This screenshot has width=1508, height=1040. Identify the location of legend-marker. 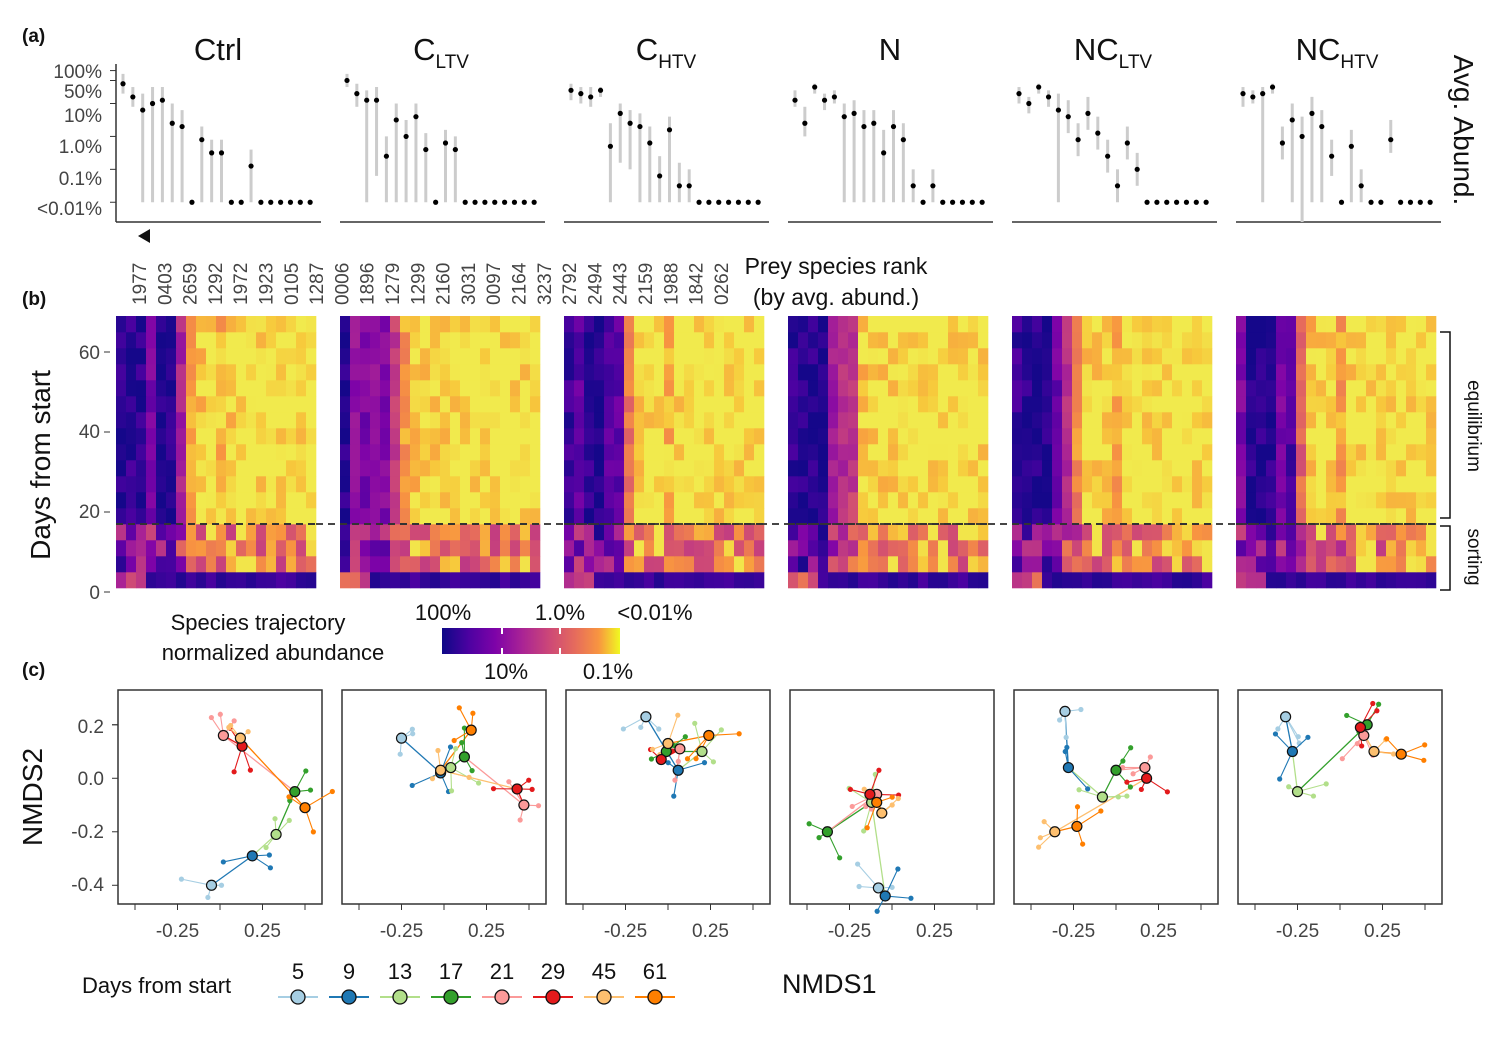
(349, 997).